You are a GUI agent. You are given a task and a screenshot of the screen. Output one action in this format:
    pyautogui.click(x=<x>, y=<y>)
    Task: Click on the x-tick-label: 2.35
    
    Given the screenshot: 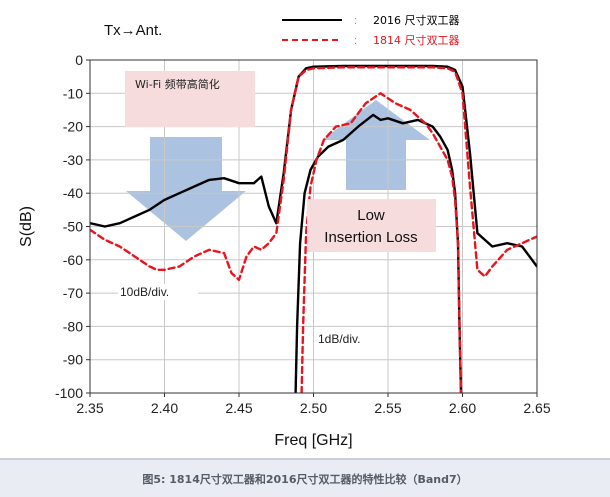 What is the action you would take?
    pyautogui.click(x=89, y=408)
    